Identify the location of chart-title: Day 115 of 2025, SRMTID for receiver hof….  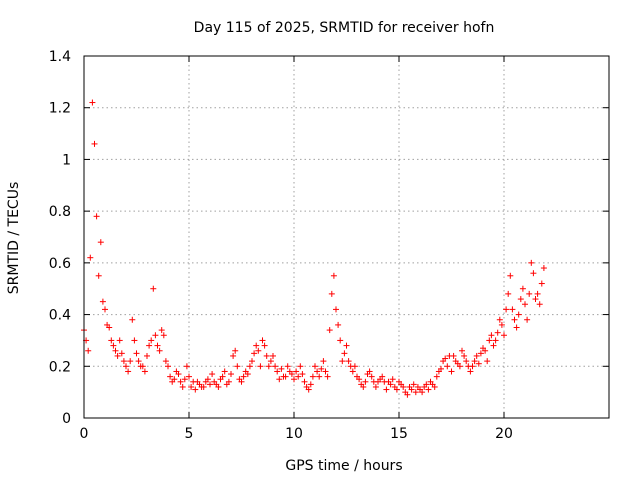
(344, 28).